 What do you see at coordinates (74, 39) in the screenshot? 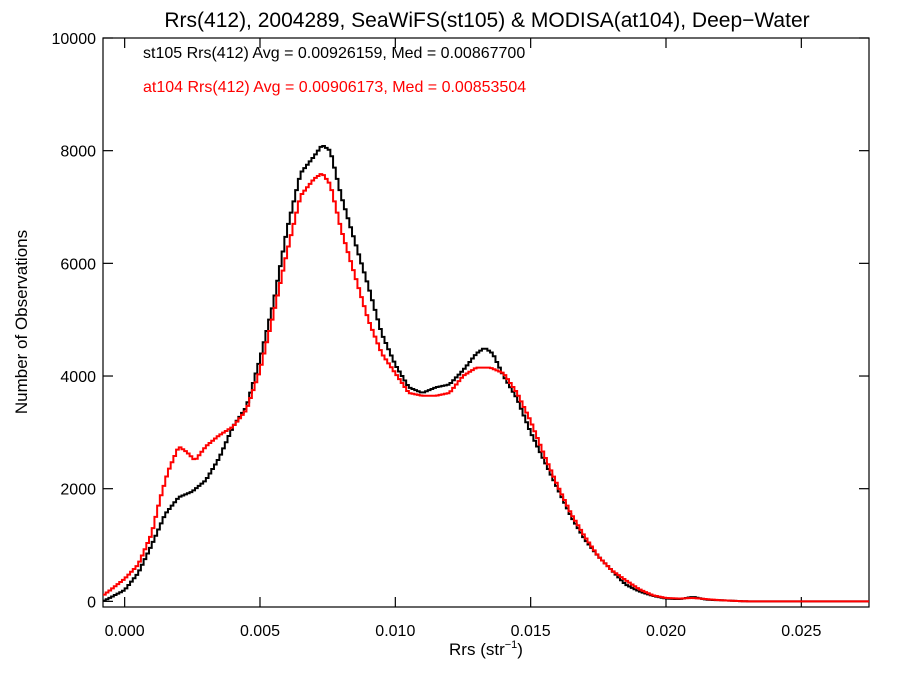
I see `y-tick-label: 10000` at bounding box center [74, 39].